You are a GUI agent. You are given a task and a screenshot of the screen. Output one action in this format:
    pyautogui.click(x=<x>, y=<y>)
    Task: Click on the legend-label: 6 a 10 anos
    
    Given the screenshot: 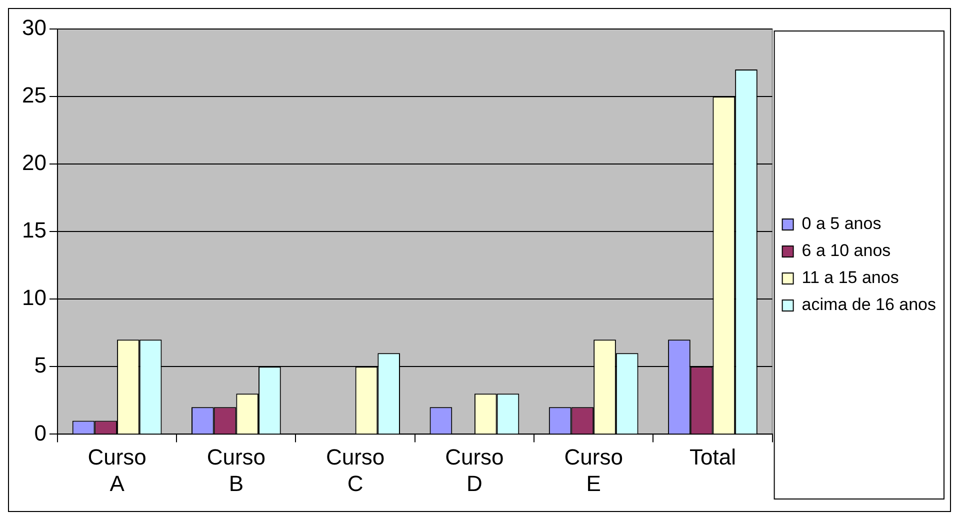 What is the action you would take?
    pyautogui.click(x=846, y=250)
    